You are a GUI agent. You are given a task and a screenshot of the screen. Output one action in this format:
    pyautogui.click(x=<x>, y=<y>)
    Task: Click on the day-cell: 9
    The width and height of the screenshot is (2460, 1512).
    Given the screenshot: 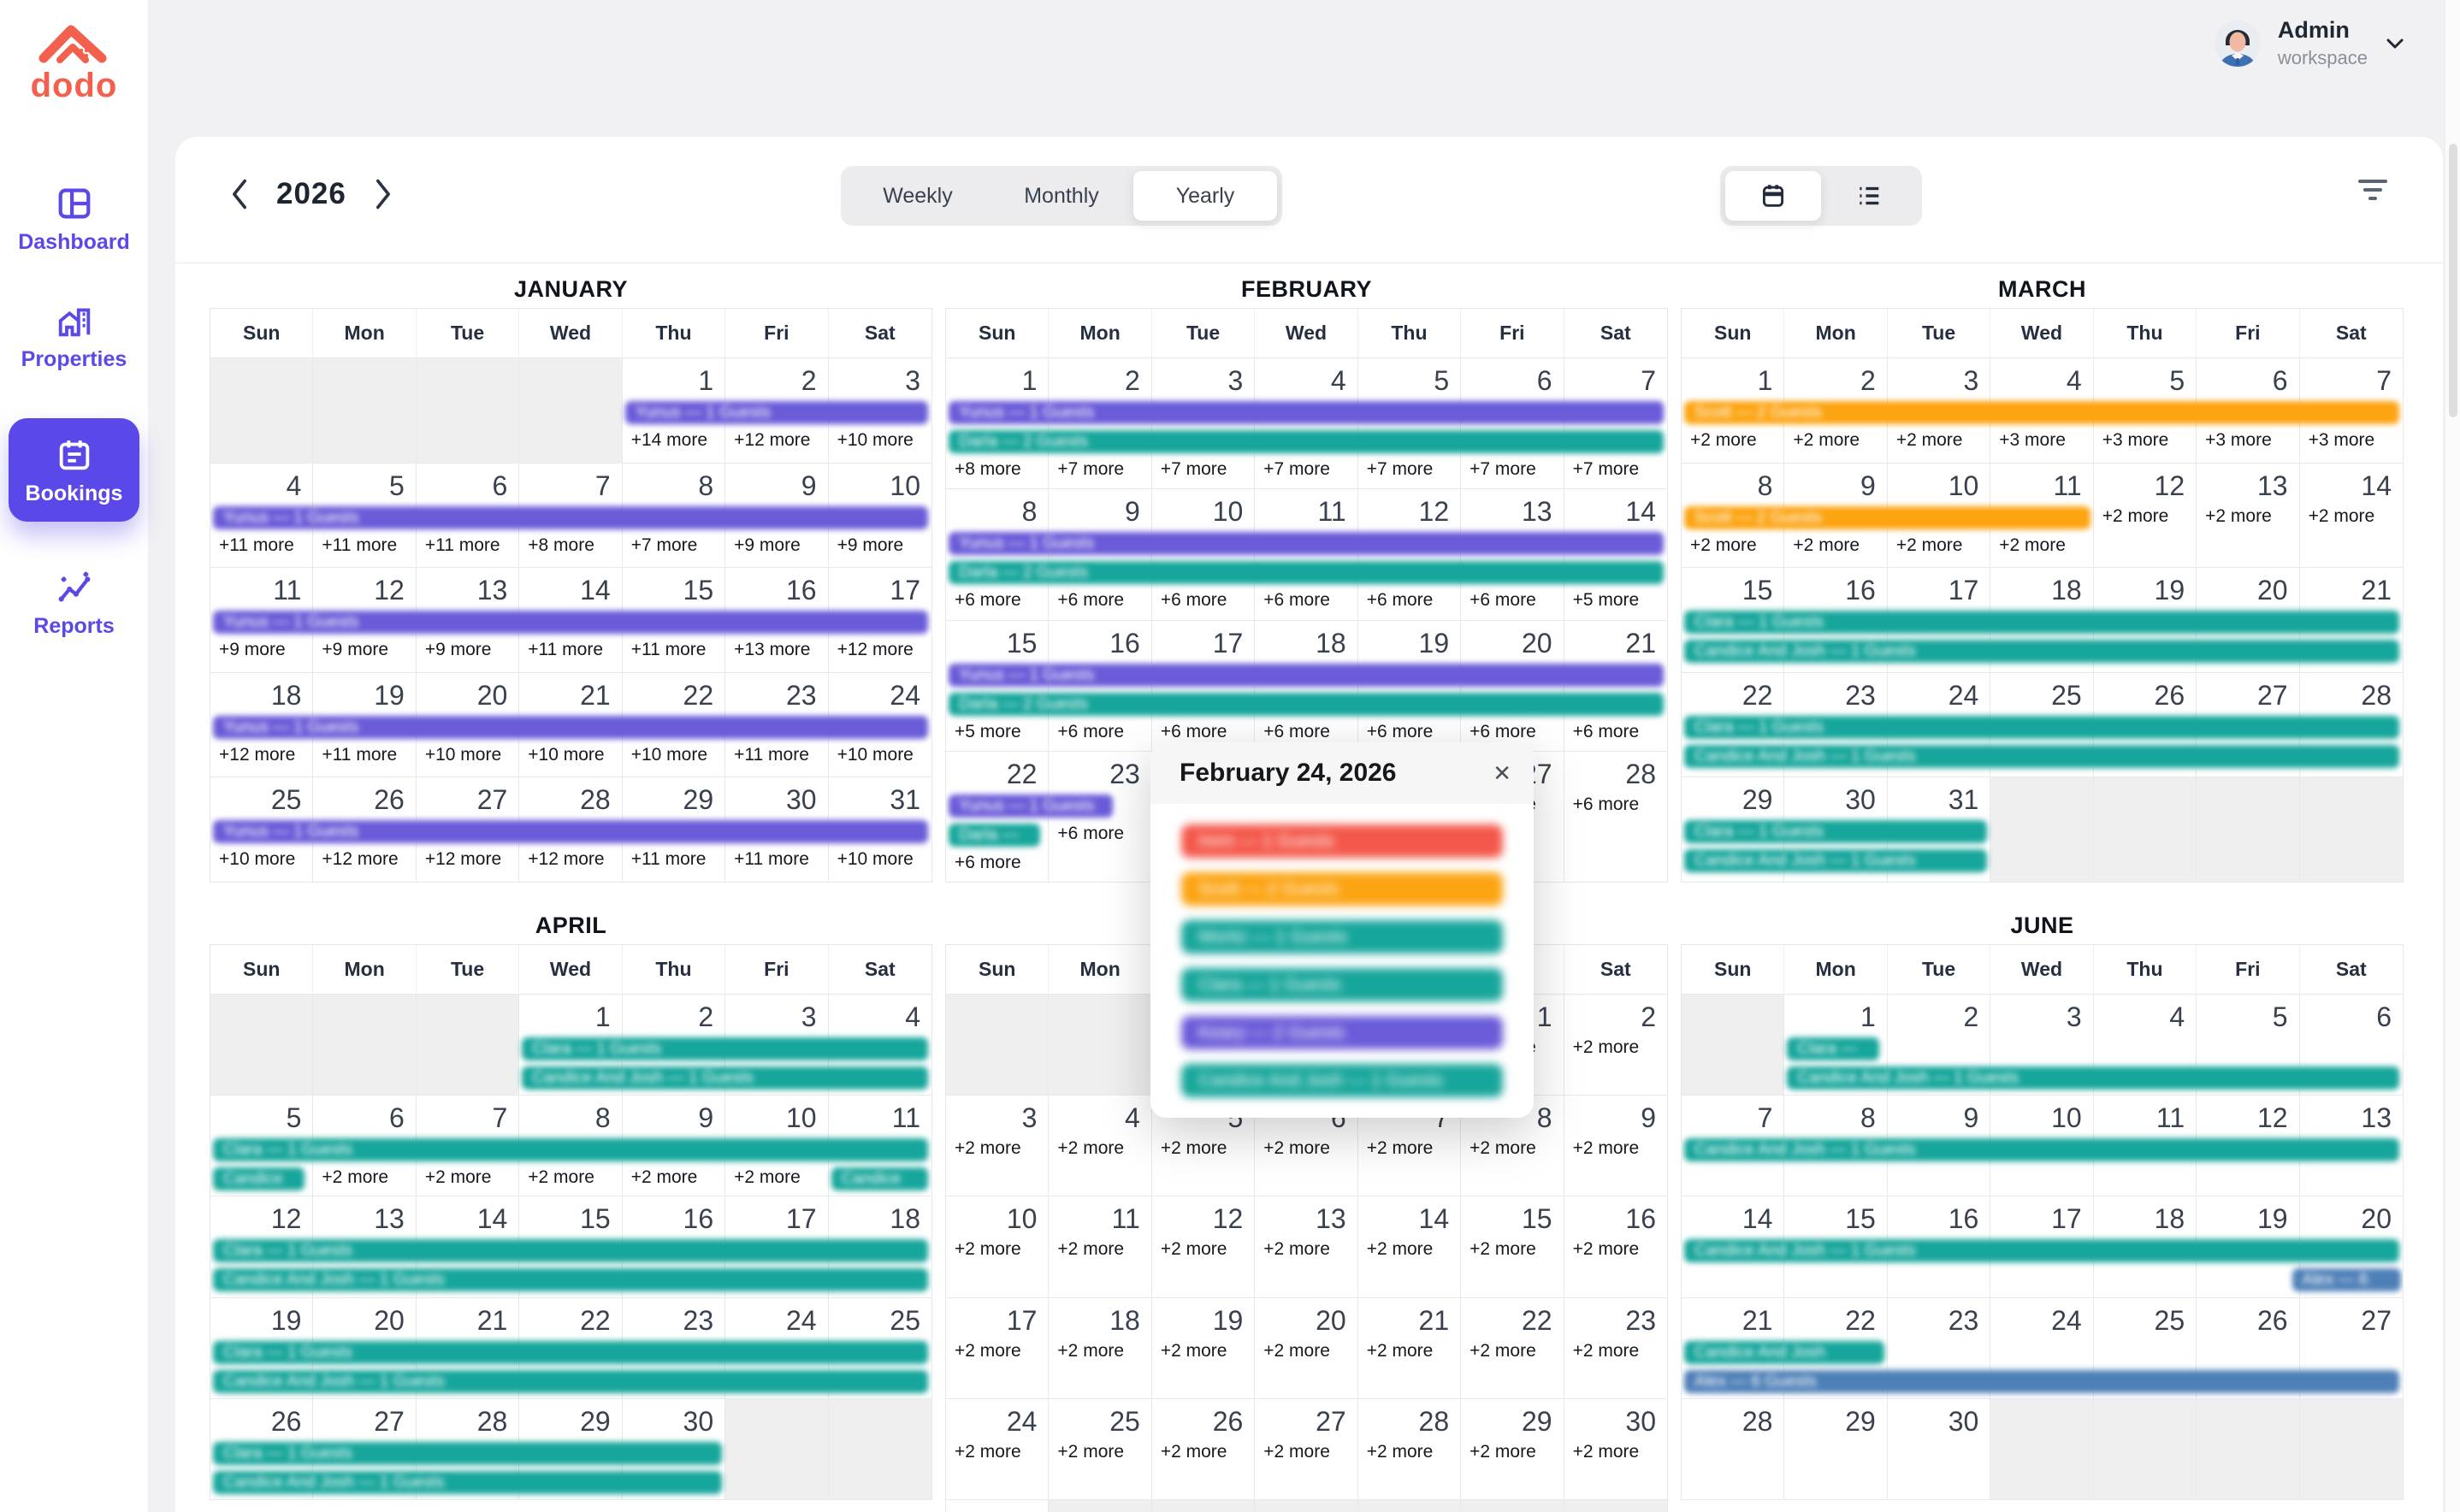 What is the action you would take?
    pyautogui.click(x=1616, y=1146)
    